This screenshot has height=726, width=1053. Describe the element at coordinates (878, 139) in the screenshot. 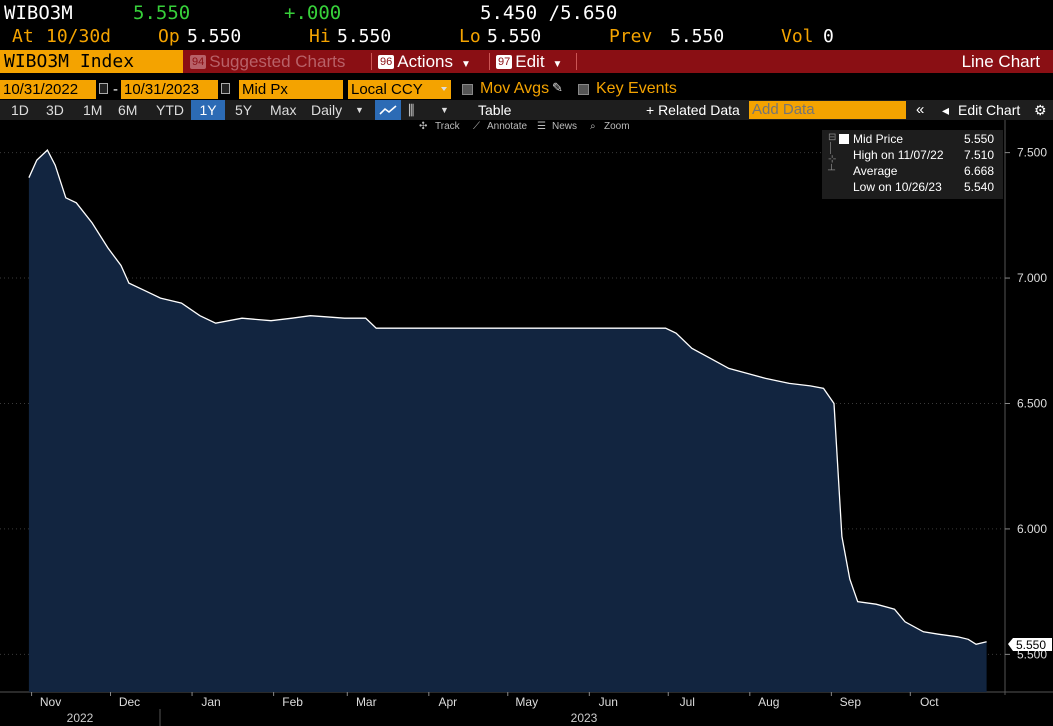

I see `legend-mid-label: Mid Price` at that location.